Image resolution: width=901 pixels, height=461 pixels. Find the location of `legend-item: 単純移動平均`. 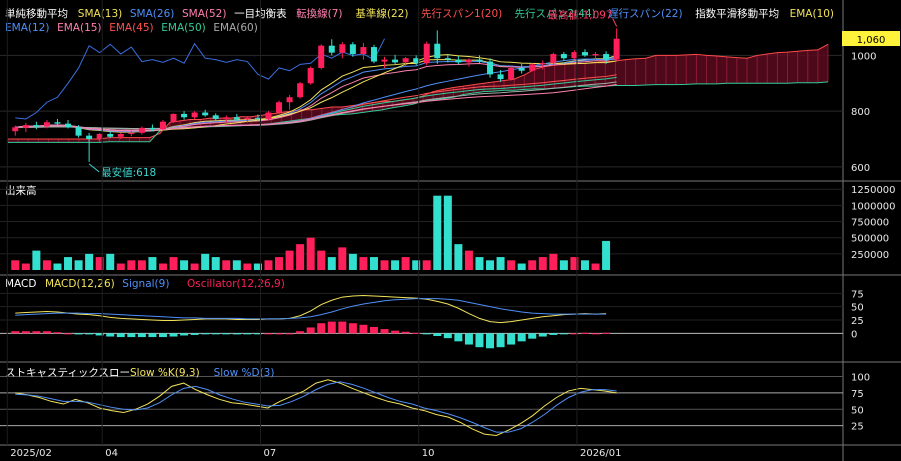

legend-item: 単純移動平均 is located at coordinates (36, 13).